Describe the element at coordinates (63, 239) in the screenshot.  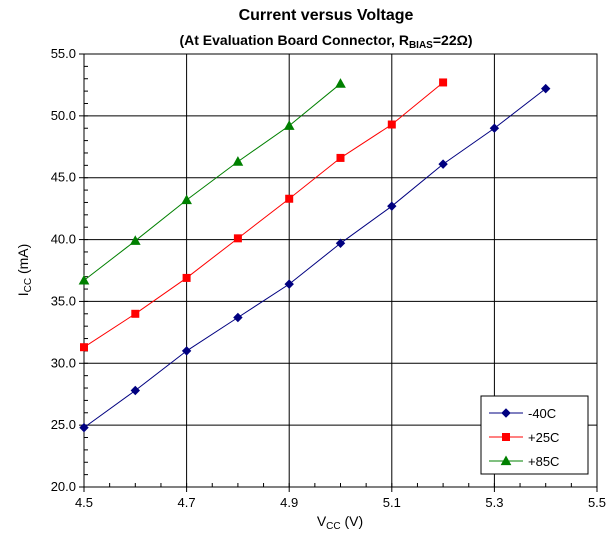
I see `y-tick-label: 40.0` at that location.